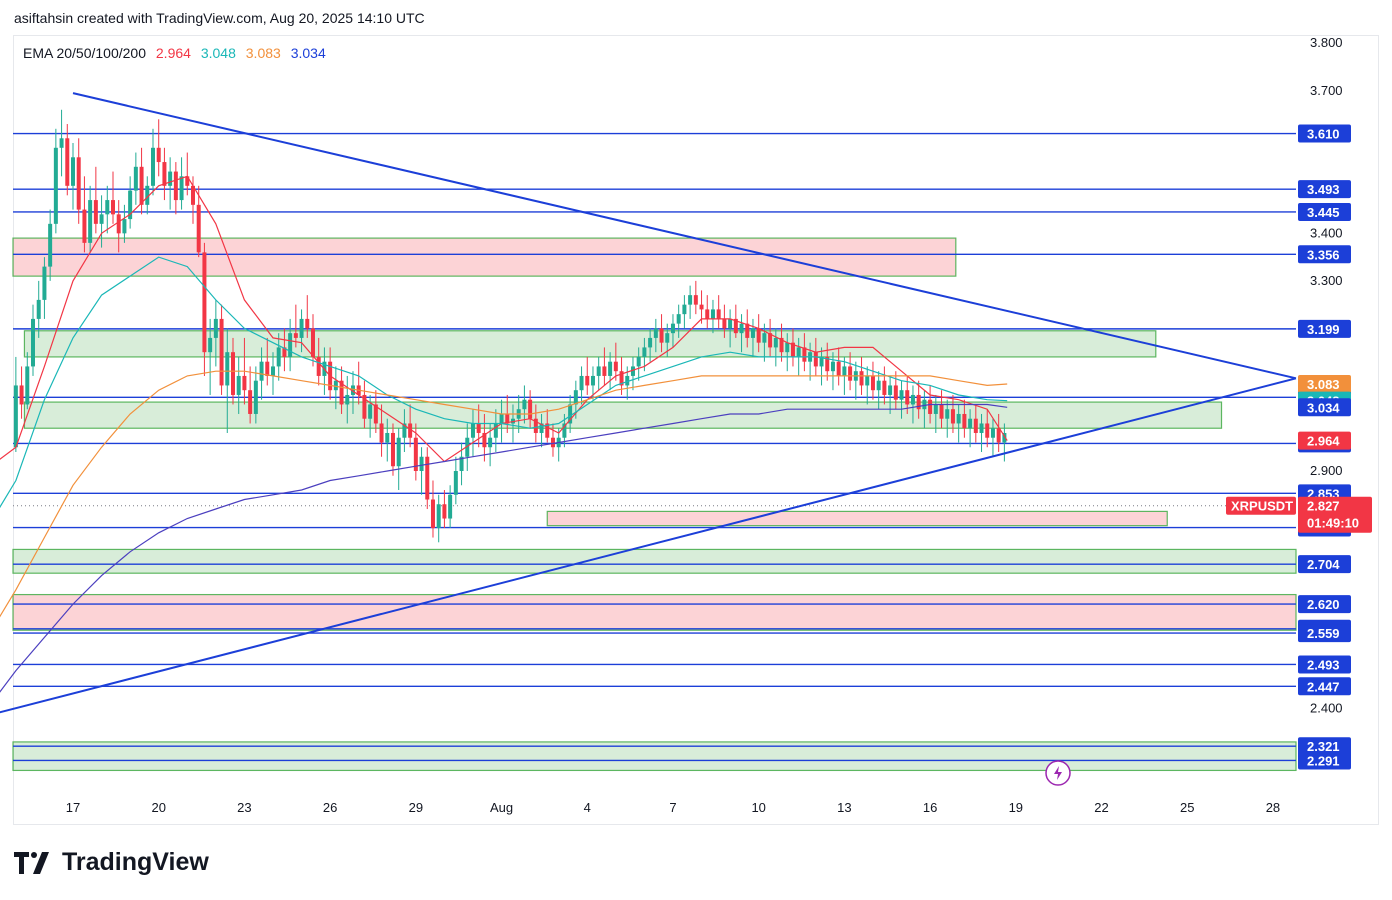  Describe the element at coordinates (1324, 633) in the screenshot. I see `level-tag-12-bg` at that location.